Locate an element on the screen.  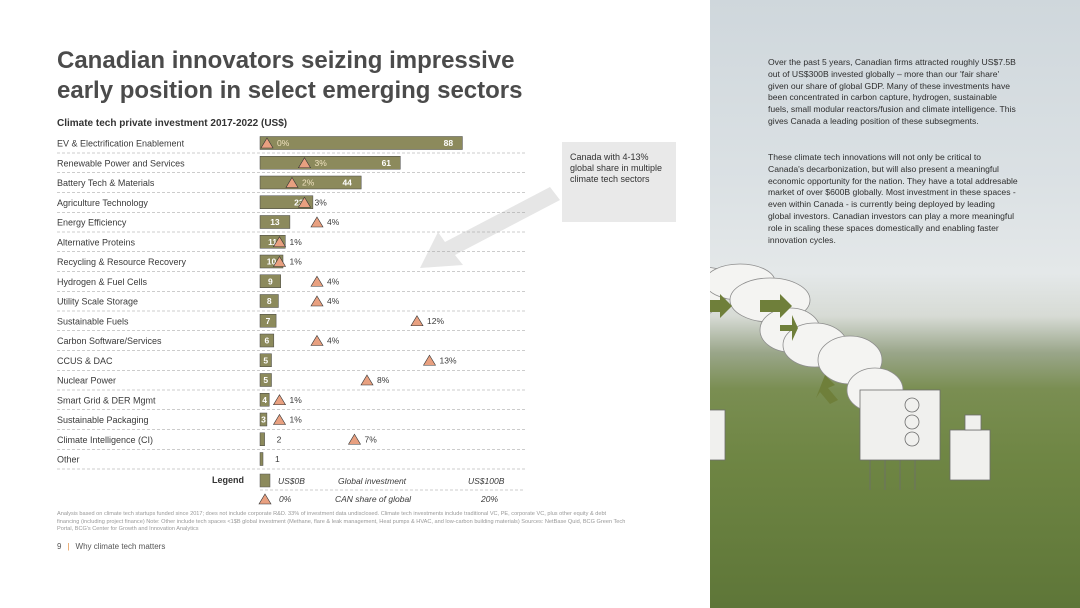
factory-clouds-illustration is located at coordinates (850, 376).